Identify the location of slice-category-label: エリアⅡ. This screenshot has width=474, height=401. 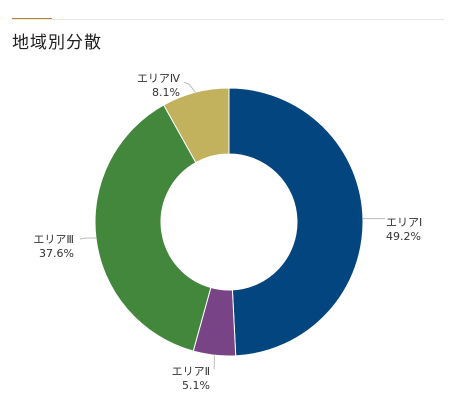
(191, 371).